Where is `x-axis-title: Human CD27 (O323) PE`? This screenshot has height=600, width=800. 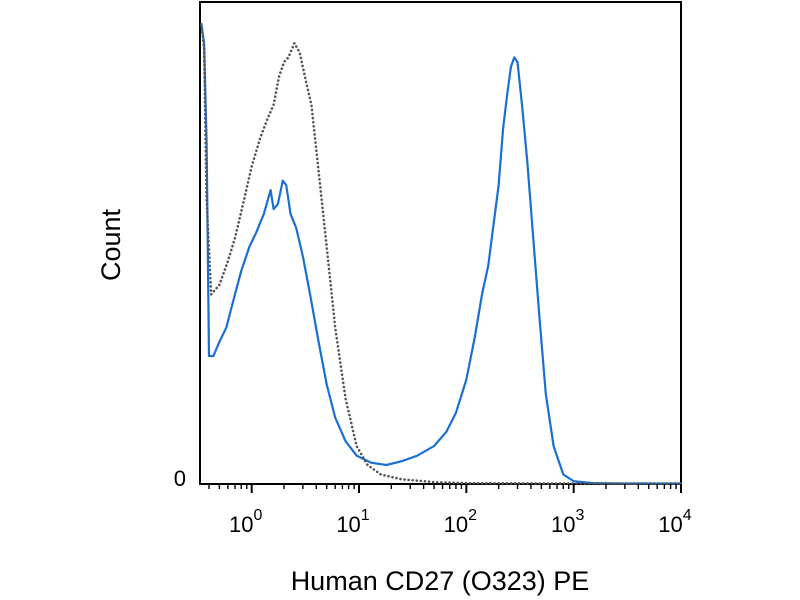
x-axis-title: Human CD27 (O323) PE is located at coordinates (440, 581).